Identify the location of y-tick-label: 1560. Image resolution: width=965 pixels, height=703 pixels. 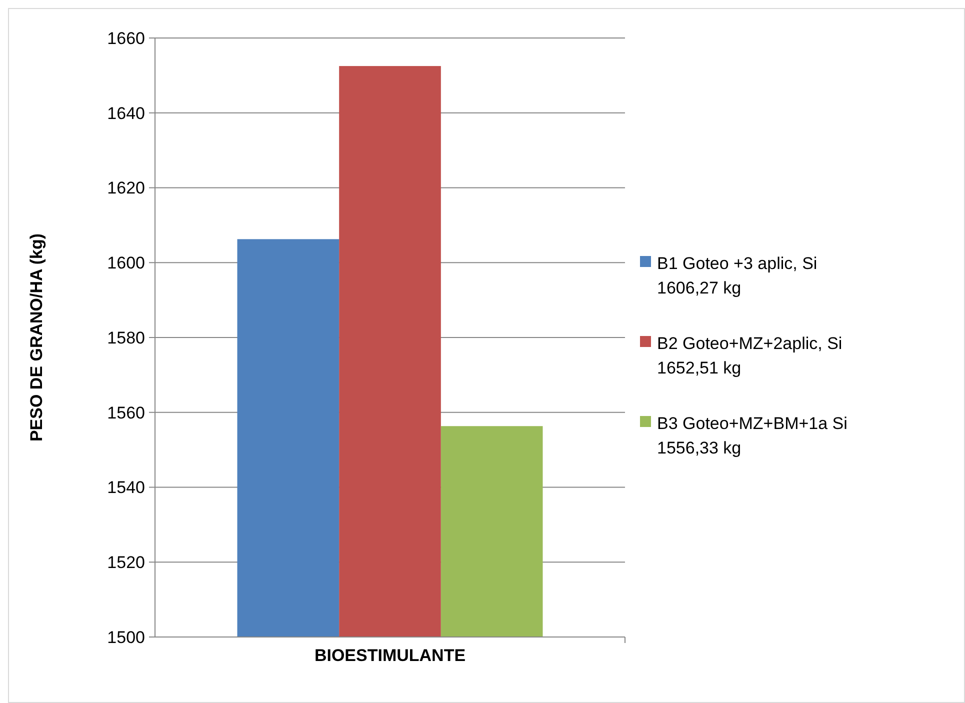
(126, 412).